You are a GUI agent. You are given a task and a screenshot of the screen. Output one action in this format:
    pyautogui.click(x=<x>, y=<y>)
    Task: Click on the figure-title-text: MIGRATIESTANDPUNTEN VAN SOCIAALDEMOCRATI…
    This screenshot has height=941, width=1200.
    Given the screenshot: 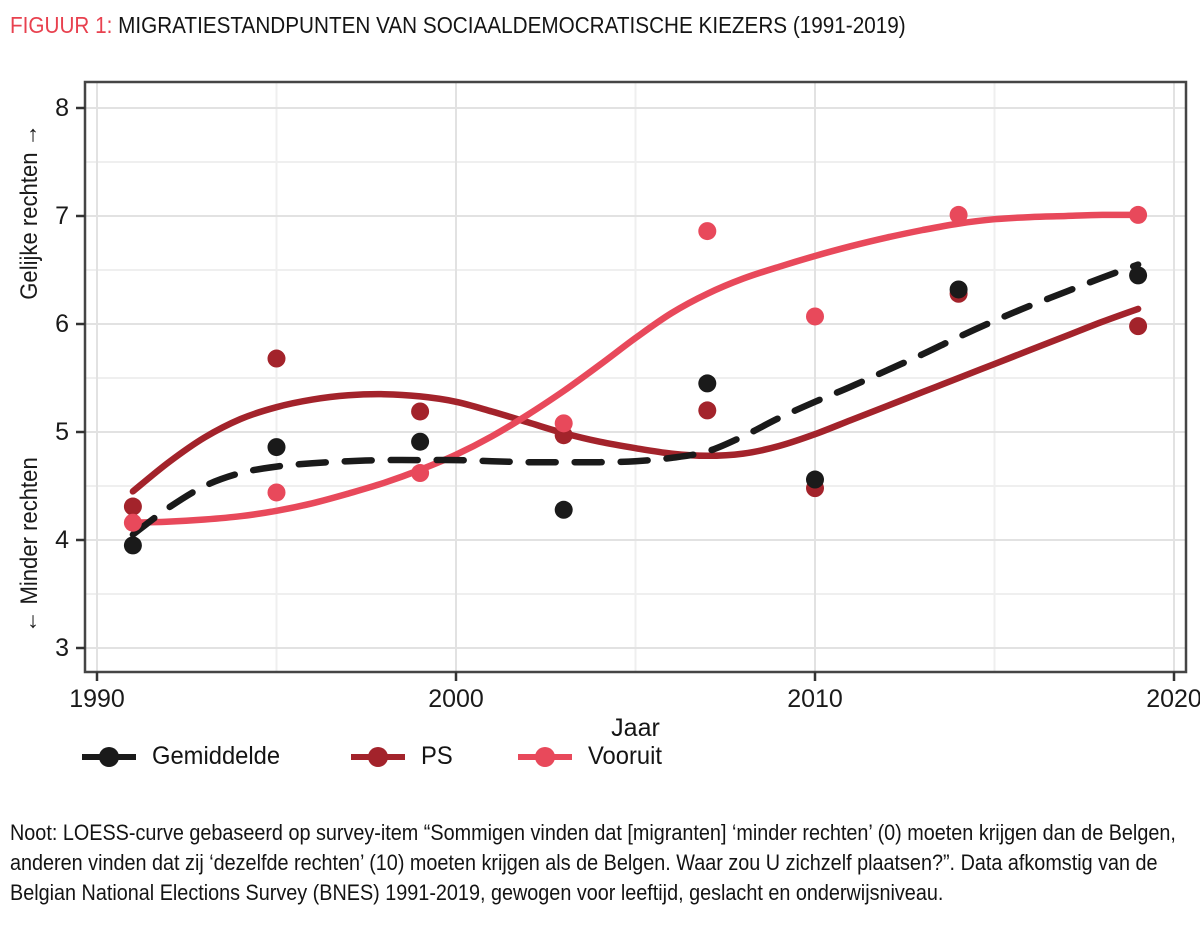 What is the action you would take?
    pyautogui.click(x=512, y=25)
    